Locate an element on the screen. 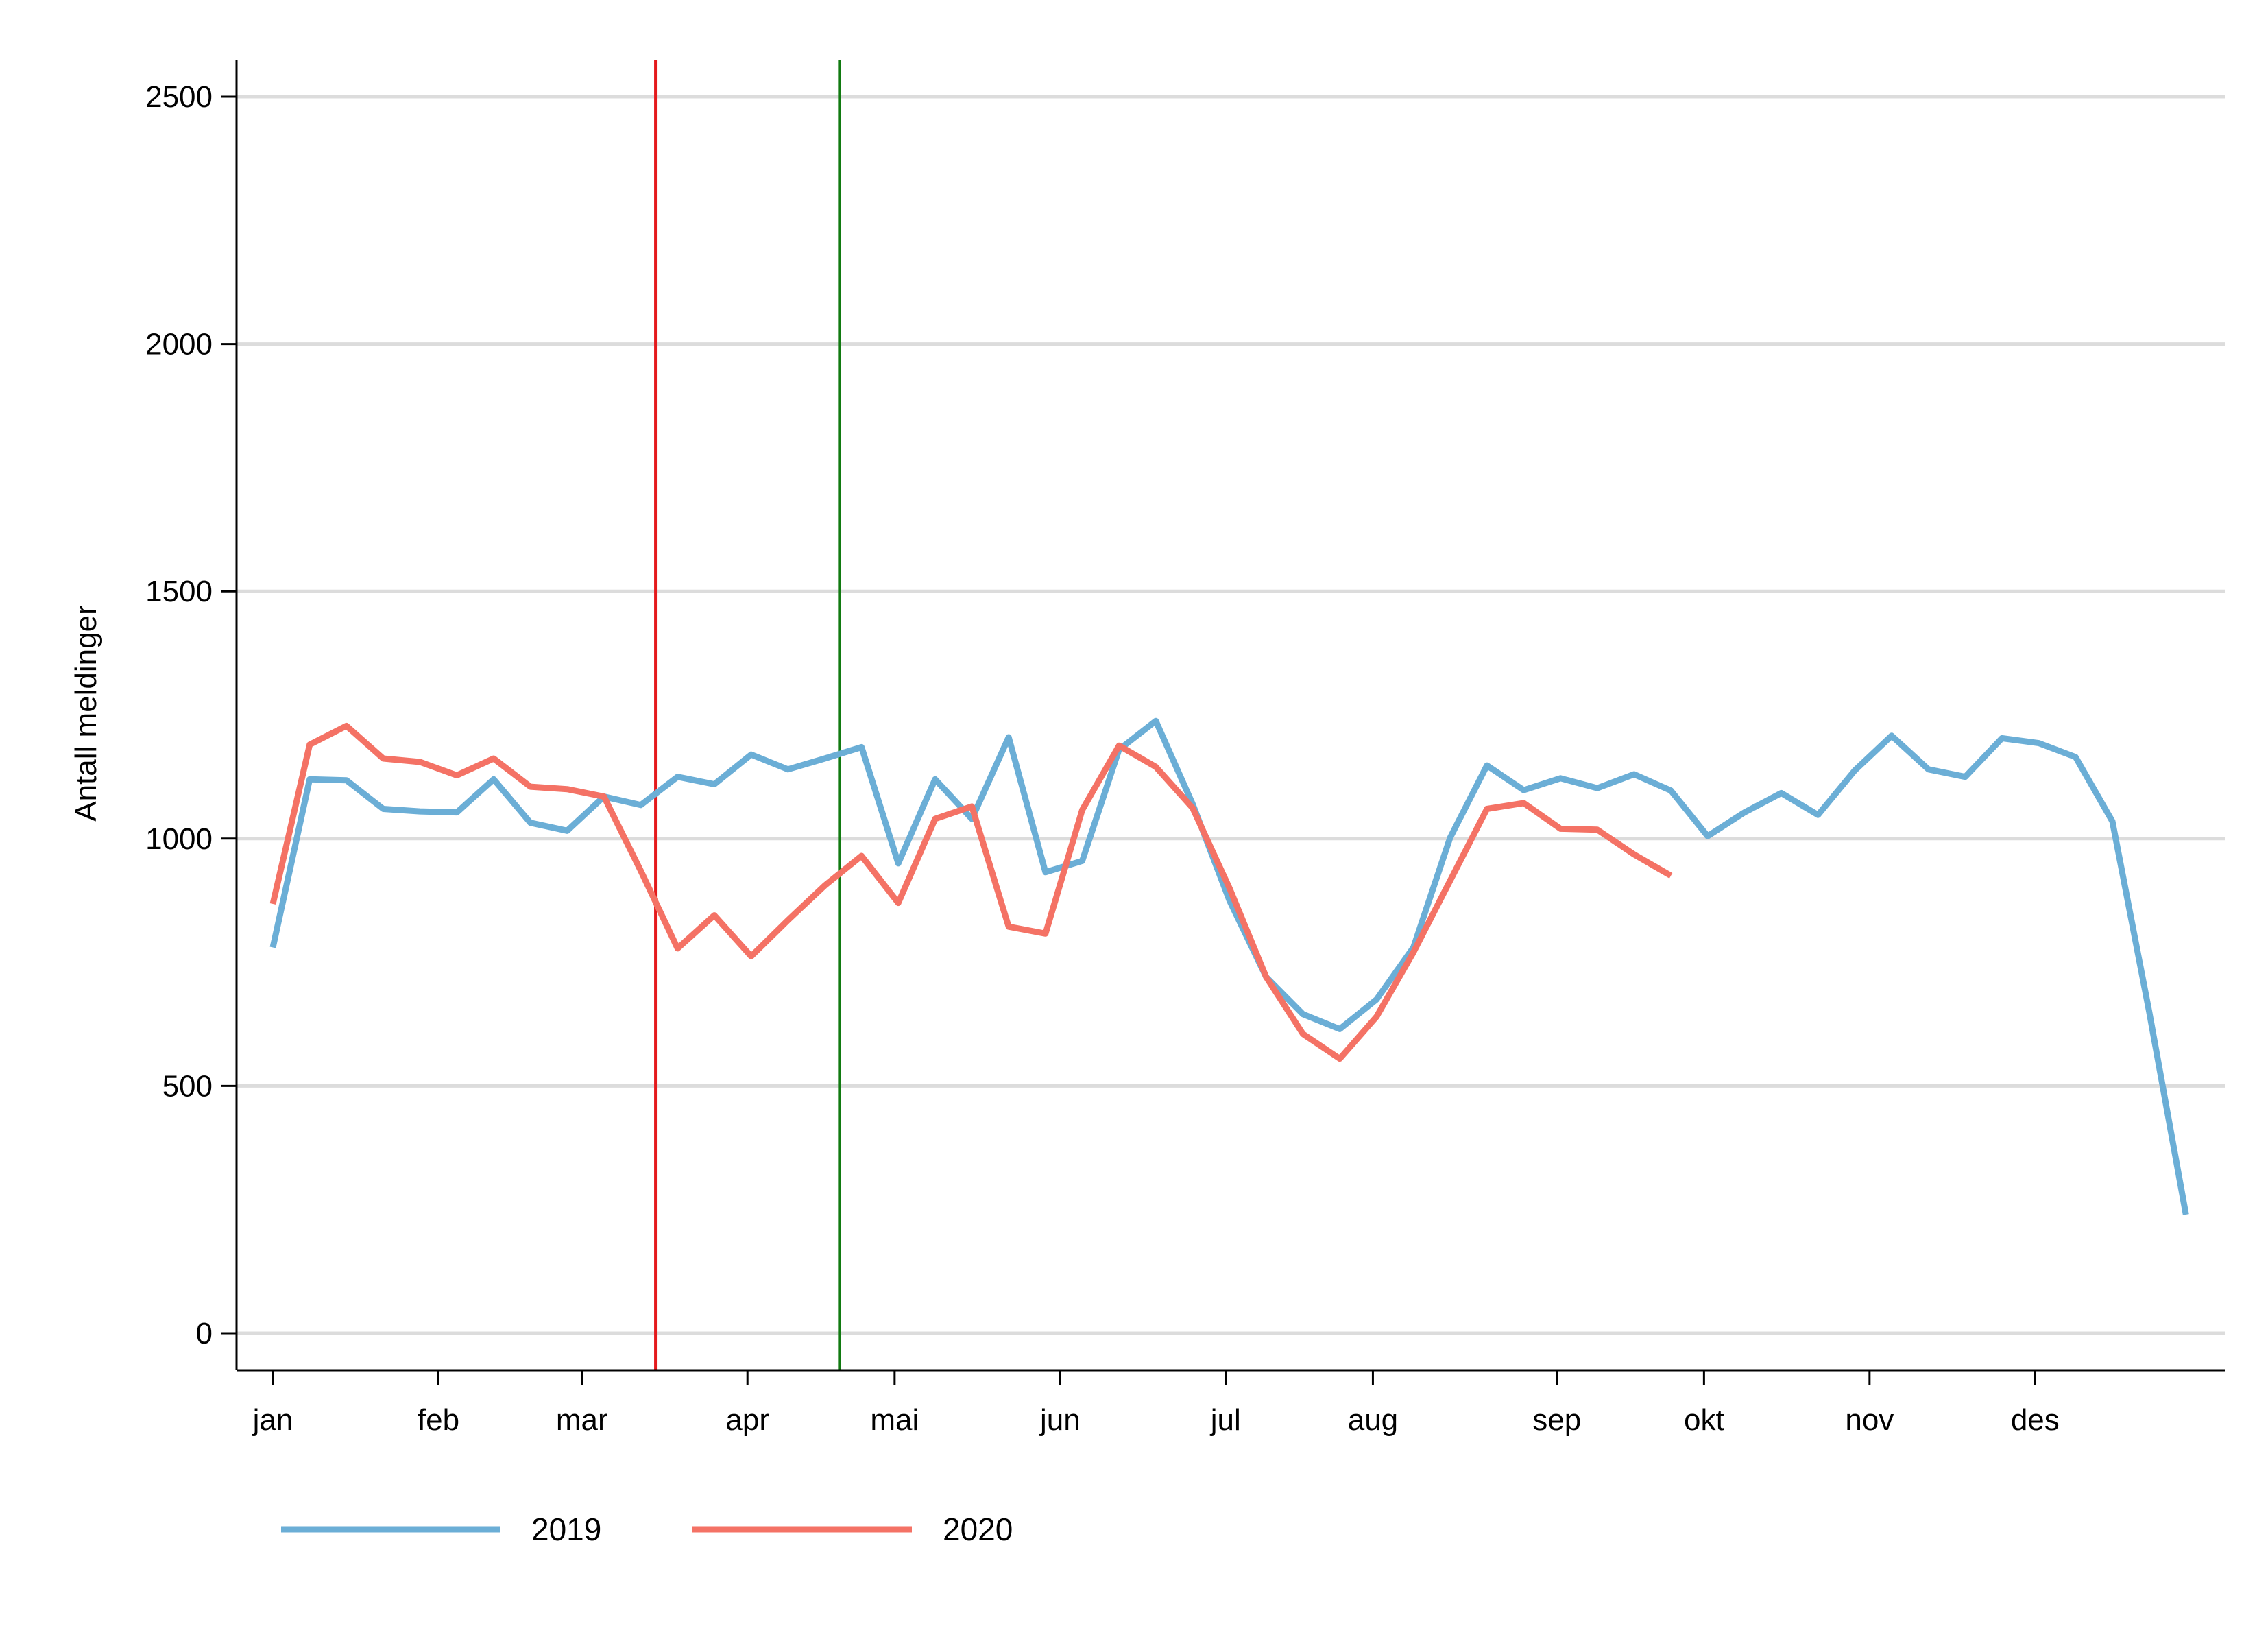 The height and width of the screenshot is (1648, 2268). legend-label-2019: 2019 is located at coordinates (566, 1529).